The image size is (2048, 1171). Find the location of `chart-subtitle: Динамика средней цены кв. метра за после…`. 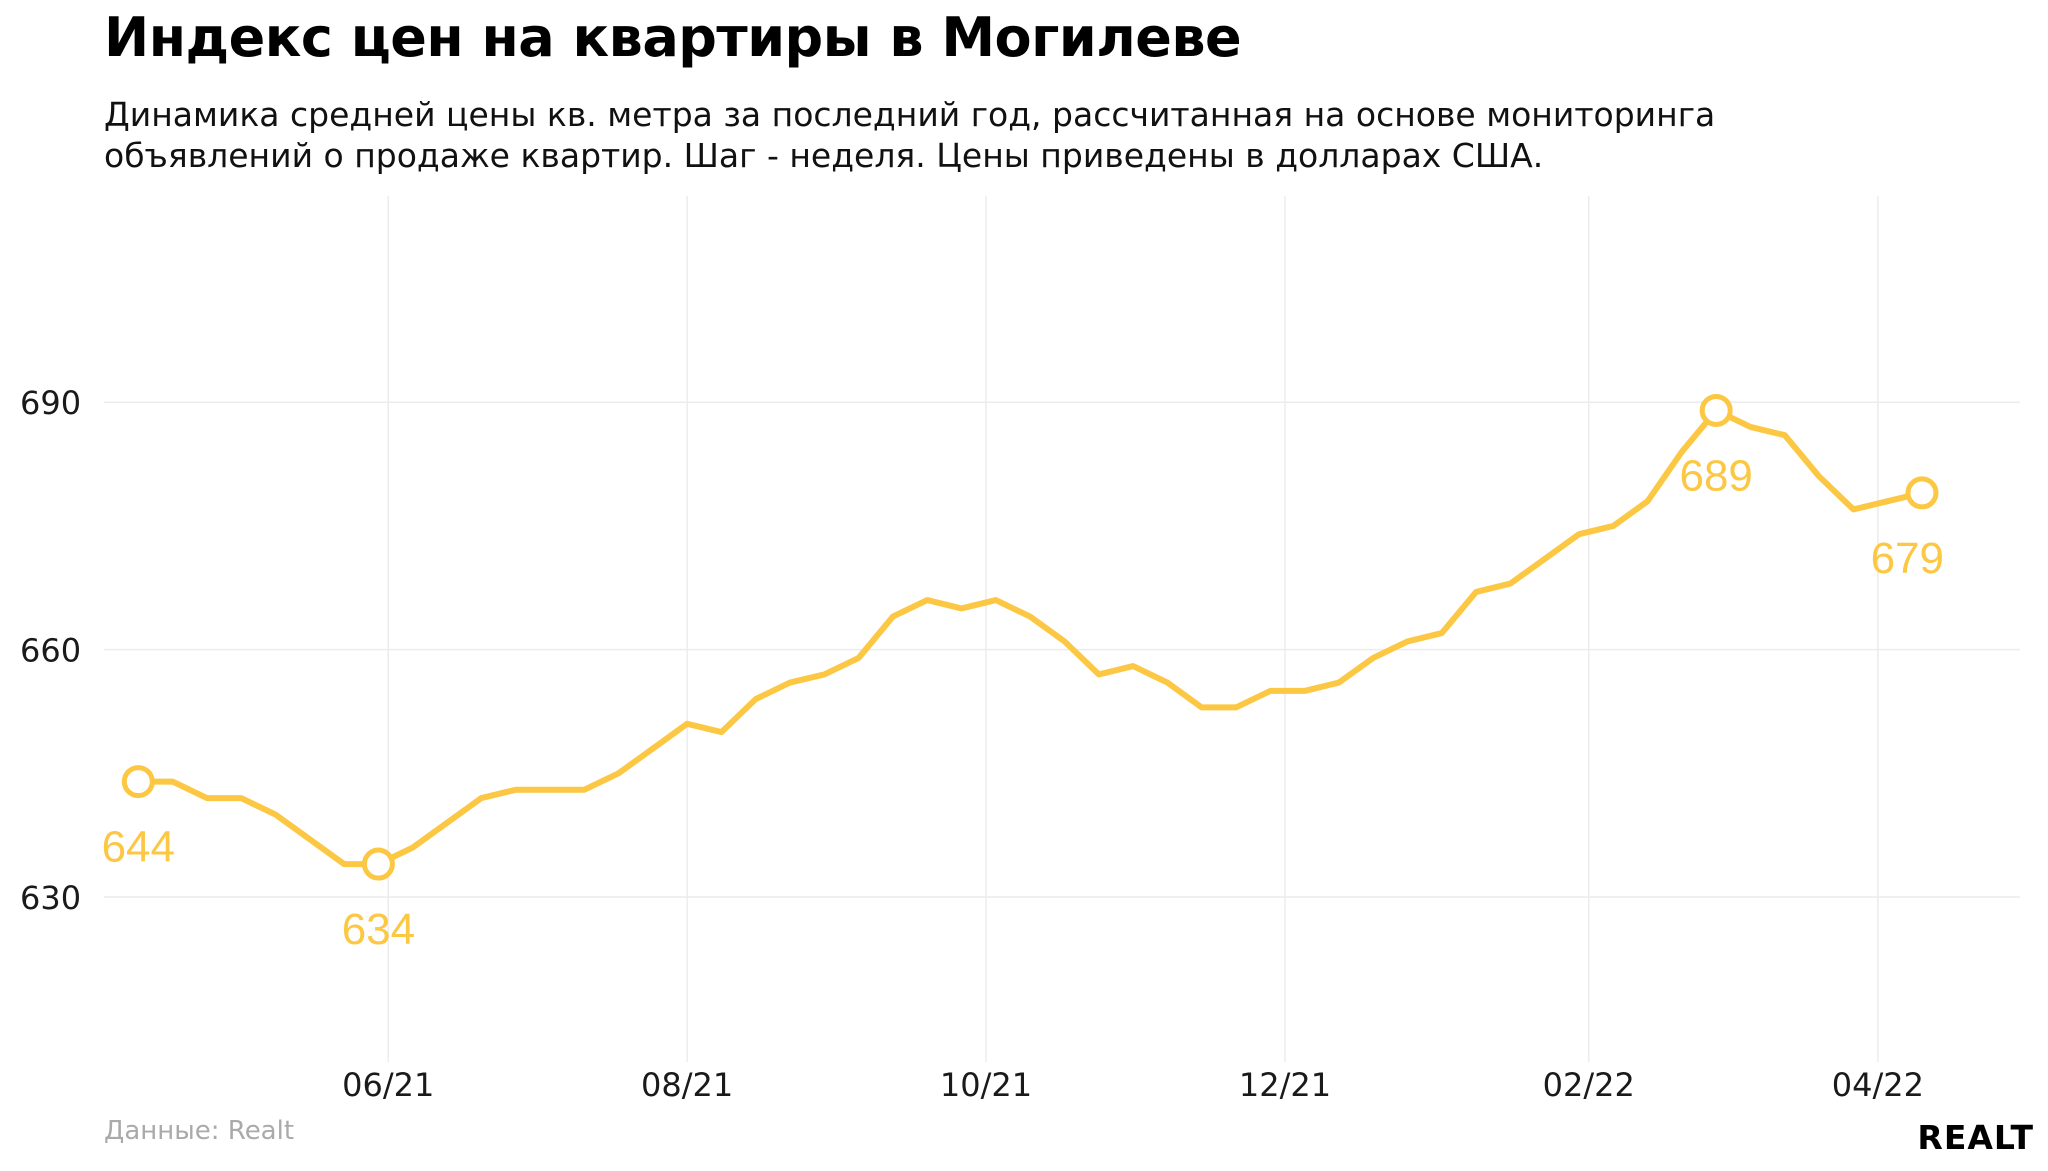

chart-subtitle: Динамика средней цены кв. метра за после… is located at coordinates (910, 135).